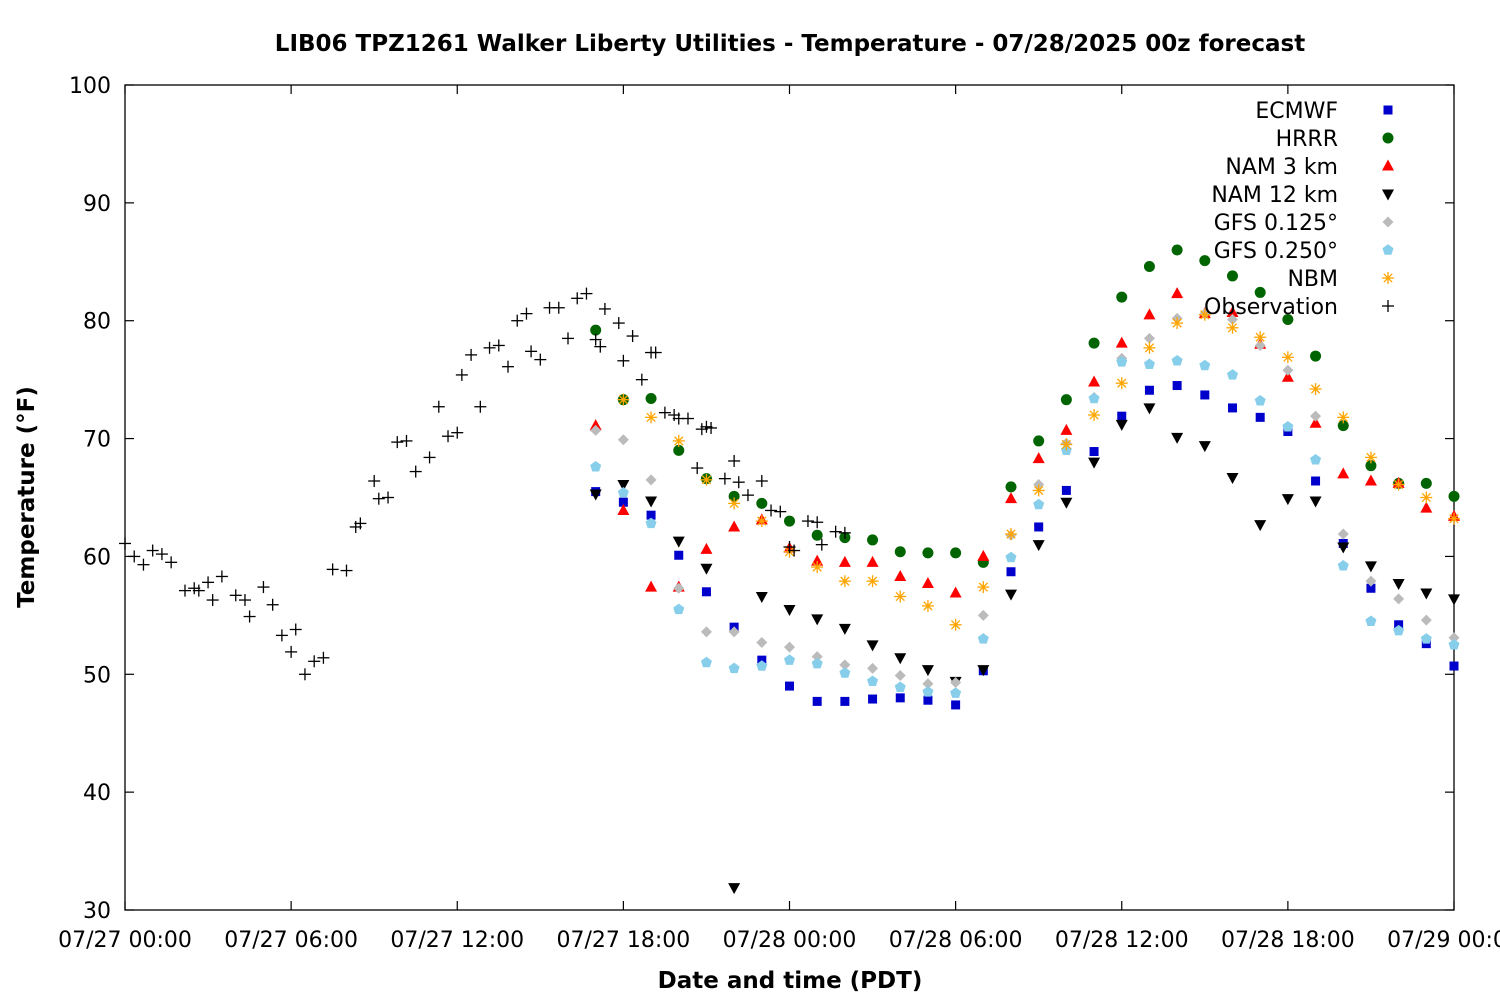 This screenshot has height=1000, width=1500. What do you see at coordinates (1324, 111) in the screenshot?
I see `legend-entry: ECMWF` at bounding box center [1324, 111].